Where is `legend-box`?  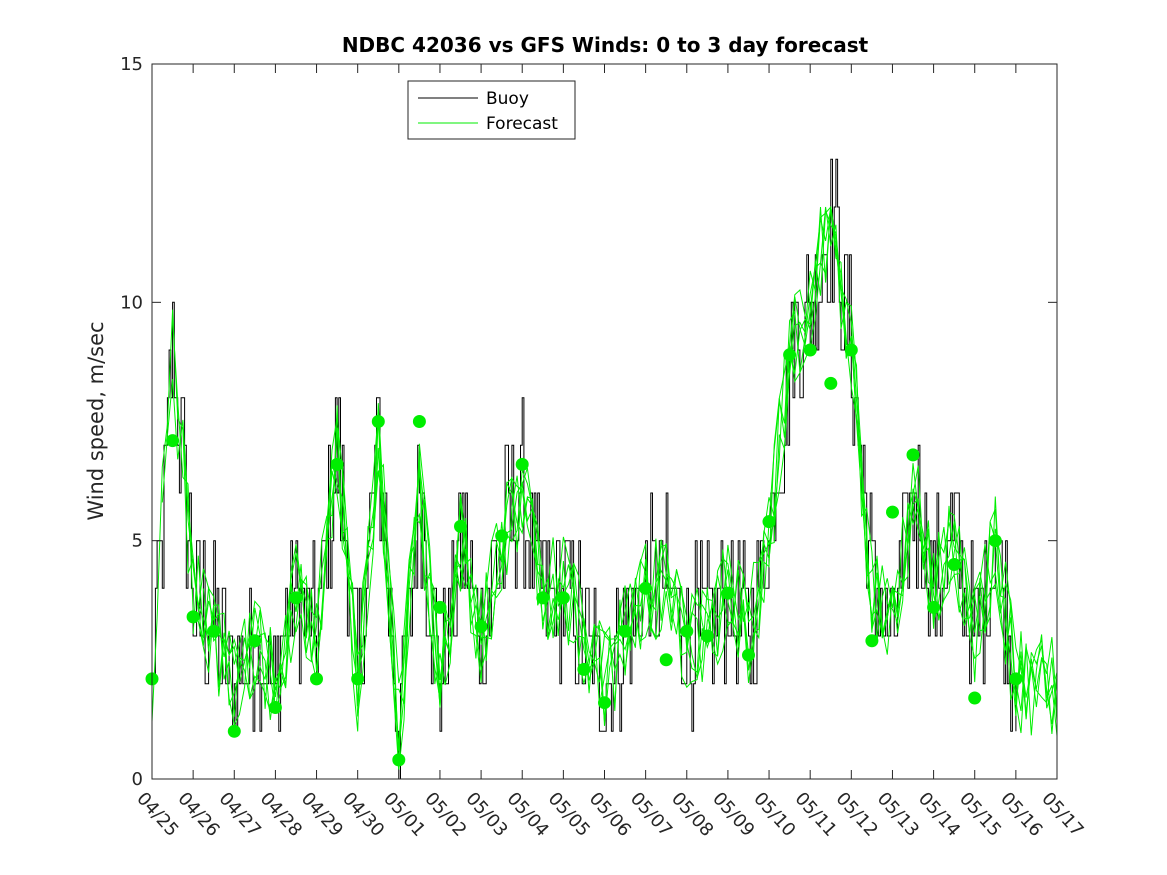 legend-box is located at coordinates (491, 110).